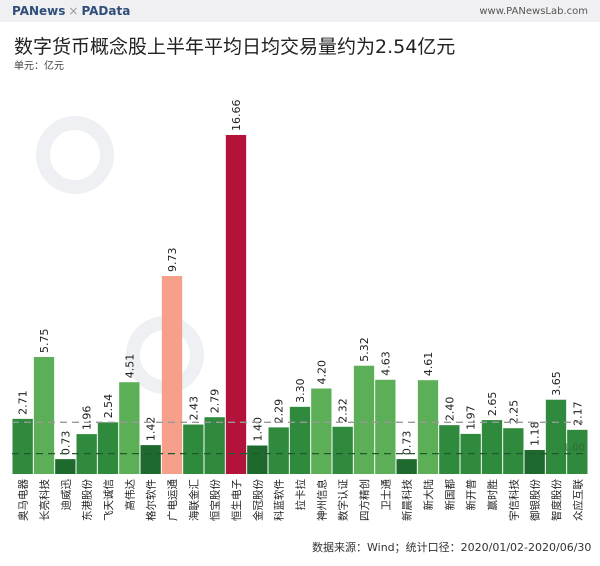 This screenshot has height=566, width=600. What do you see at coordinates (39, 11) in the screenshot?
I see `panews-logo: PANews` at bounding box center [39, 11].